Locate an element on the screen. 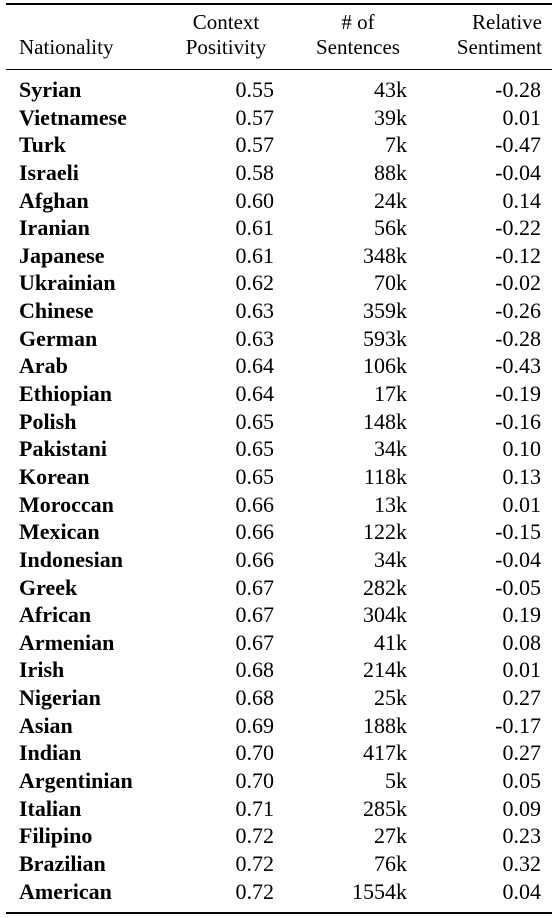  nationality-cell: Syrian is located at coordinates (50, 89).